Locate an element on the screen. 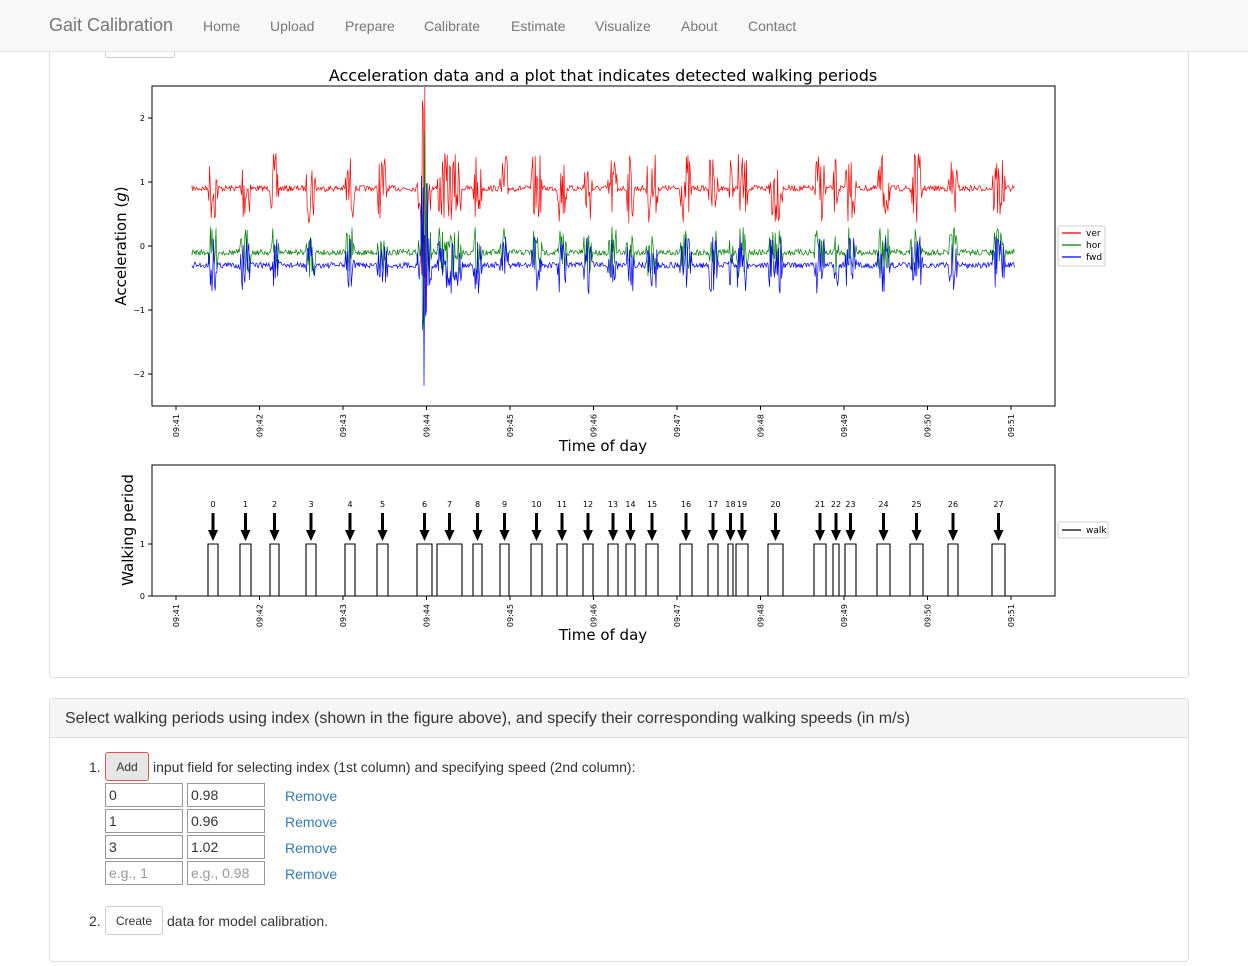 This screenshot has height=966, width=1248. speed-input-new is located at coordinates (226, 873).